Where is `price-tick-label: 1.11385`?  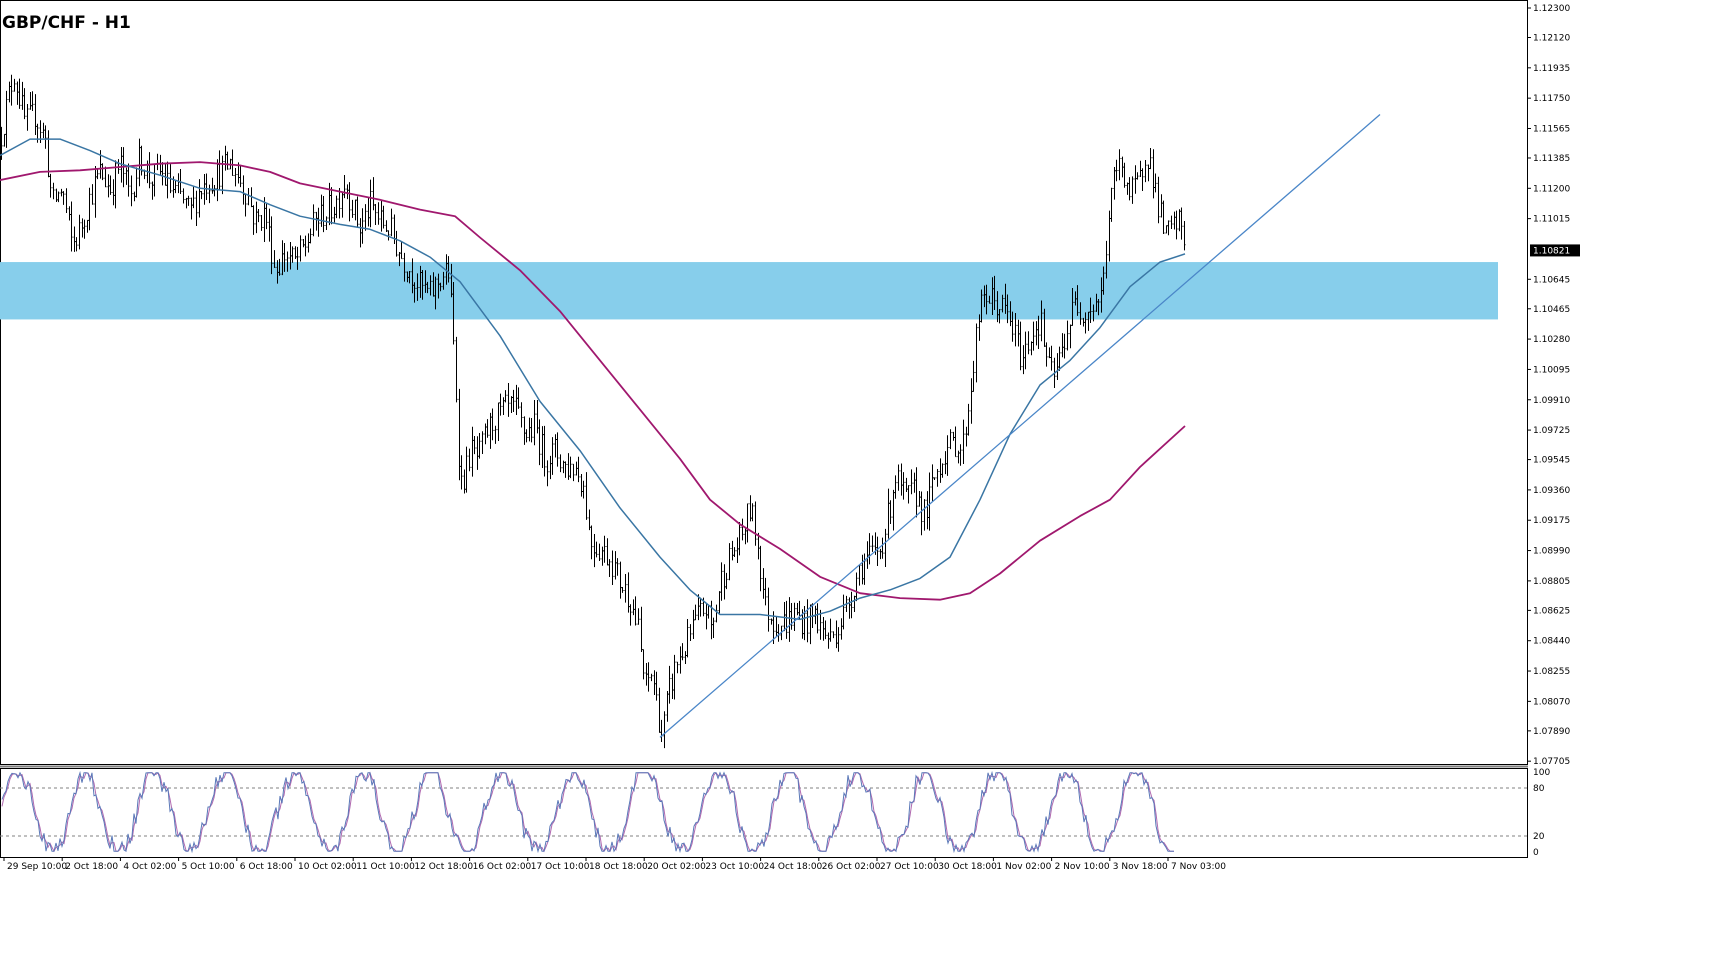
price-tick-label: 1.11385 is located at coordinates (1551, 159).